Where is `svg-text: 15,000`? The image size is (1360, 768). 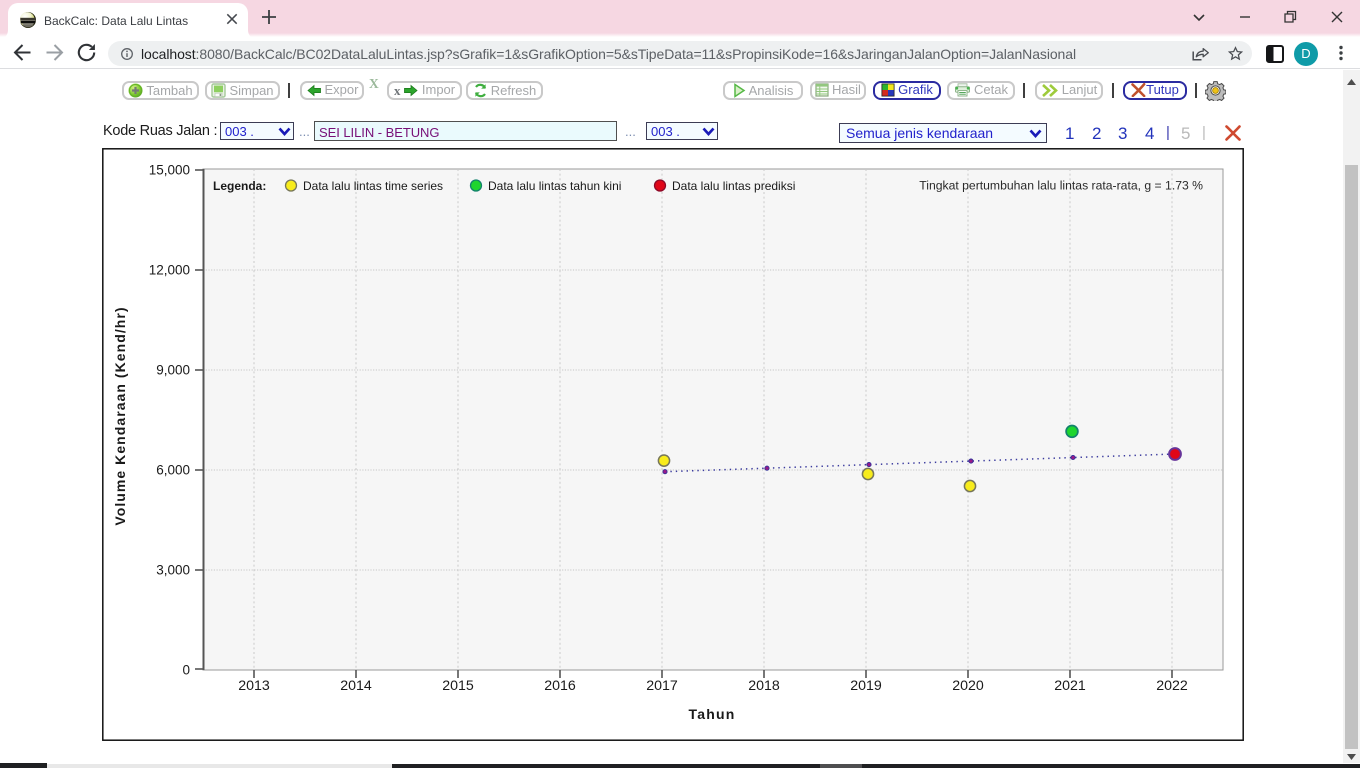
svg-text: 15,000 is located at coordinates (169, 170).